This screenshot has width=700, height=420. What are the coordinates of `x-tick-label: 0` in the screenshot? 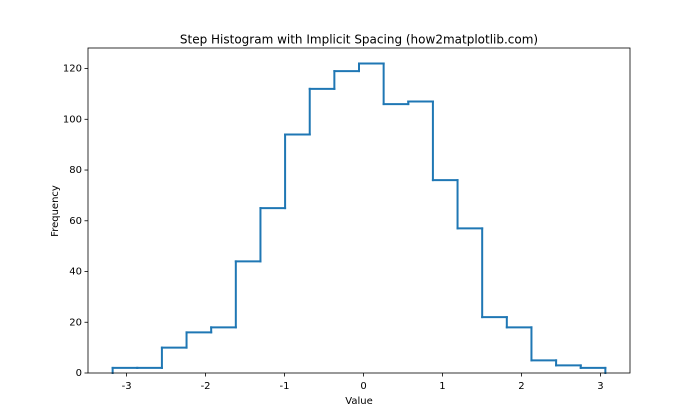 It's located at (363, 386).